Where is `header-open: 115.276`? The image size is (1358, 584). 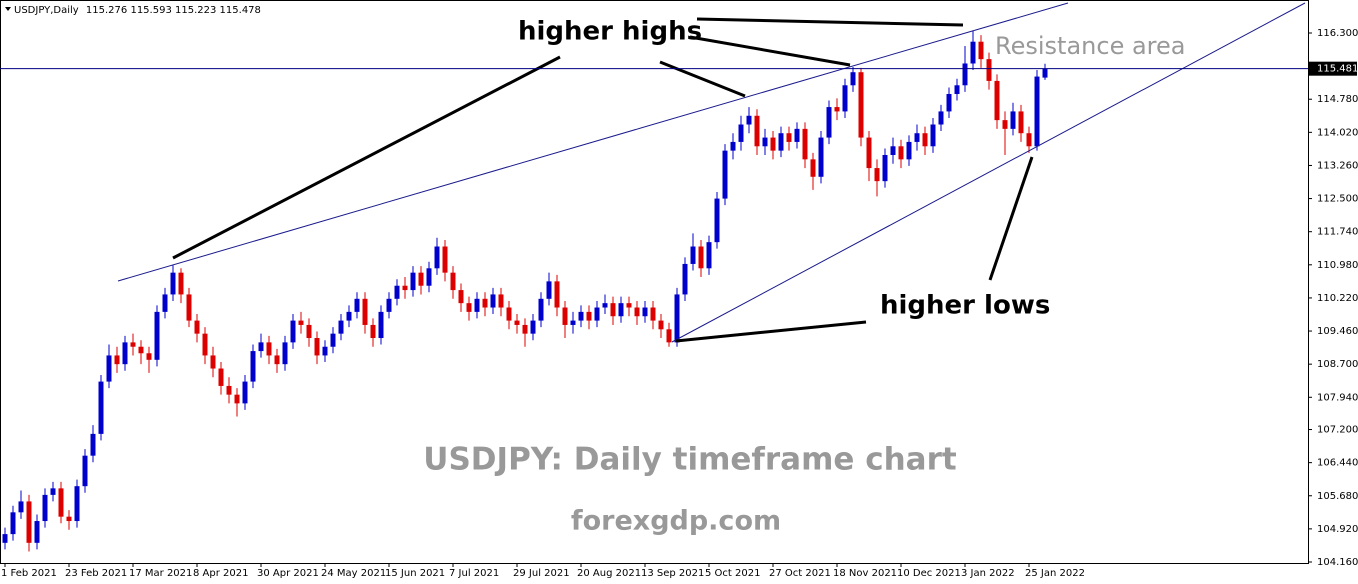 header-open: 115.276 is located at coordinates (106, 10).